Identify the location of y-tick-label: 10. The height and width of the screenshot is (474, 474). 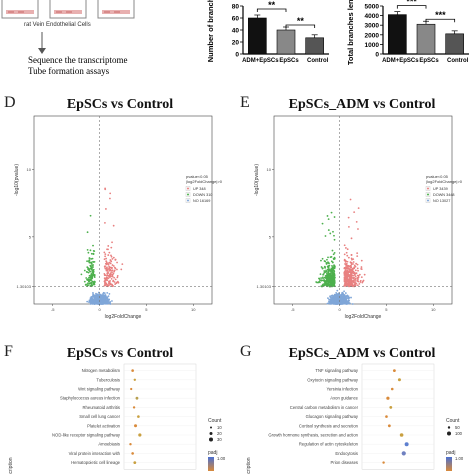
(29, 169).